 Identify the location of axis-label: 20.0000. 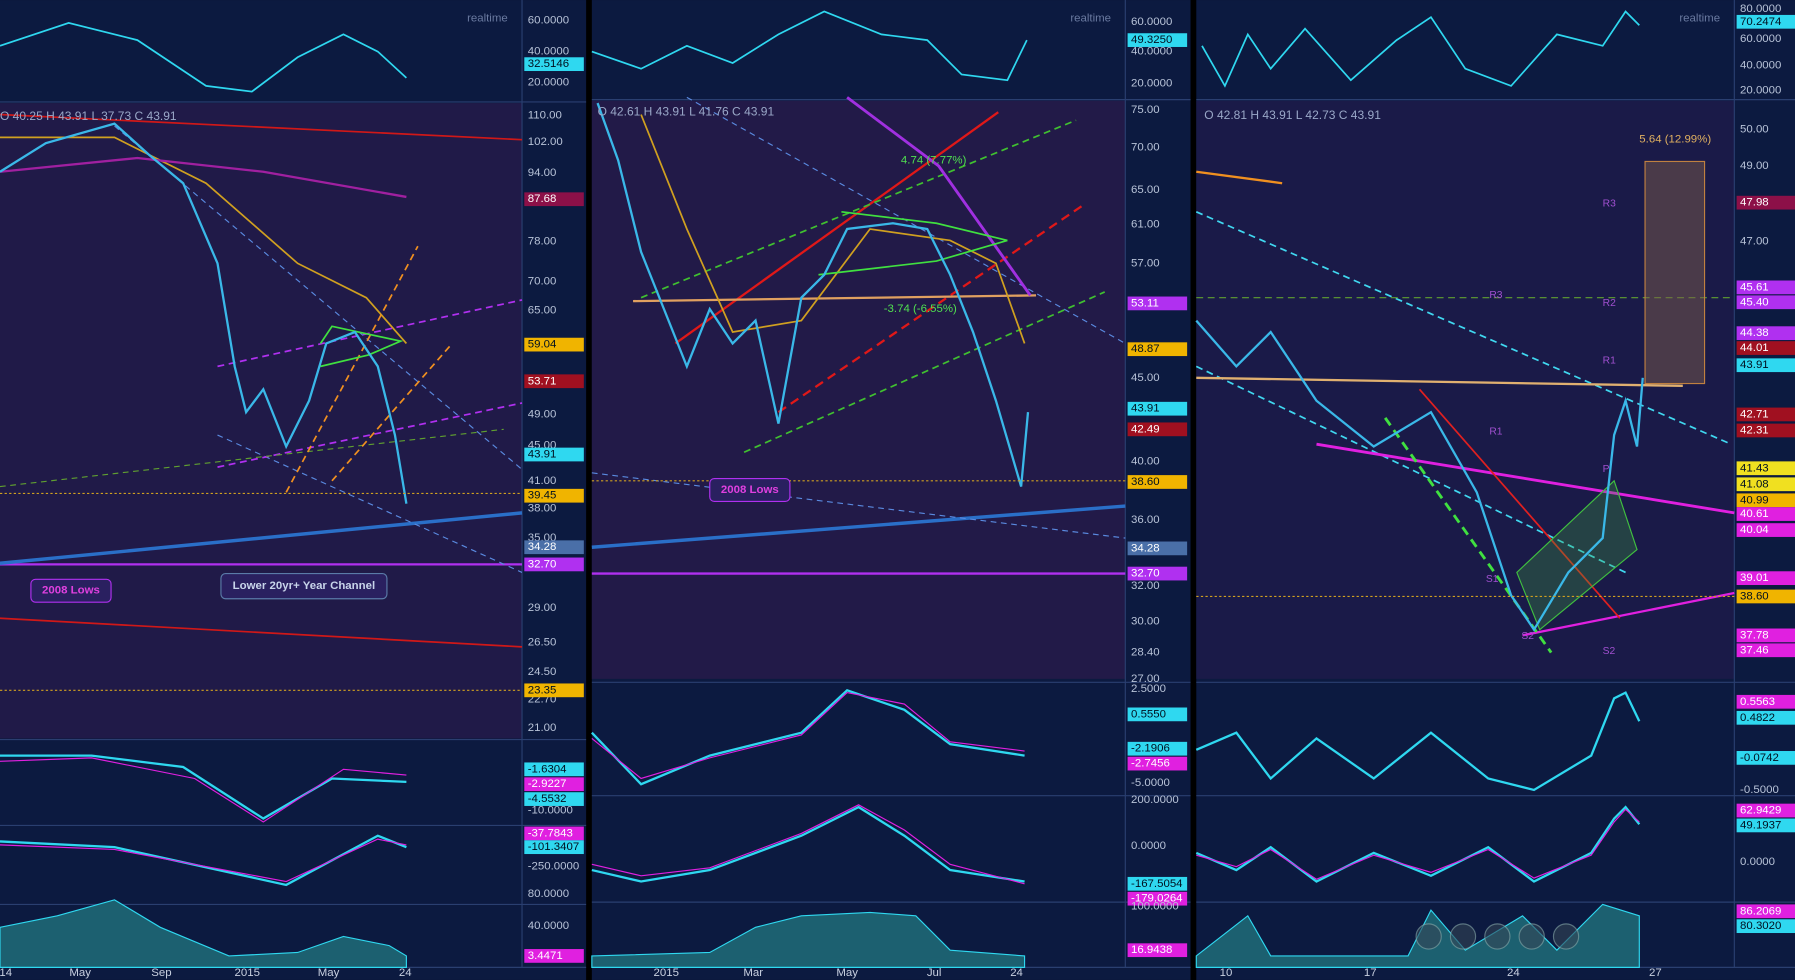
(1151, 84).